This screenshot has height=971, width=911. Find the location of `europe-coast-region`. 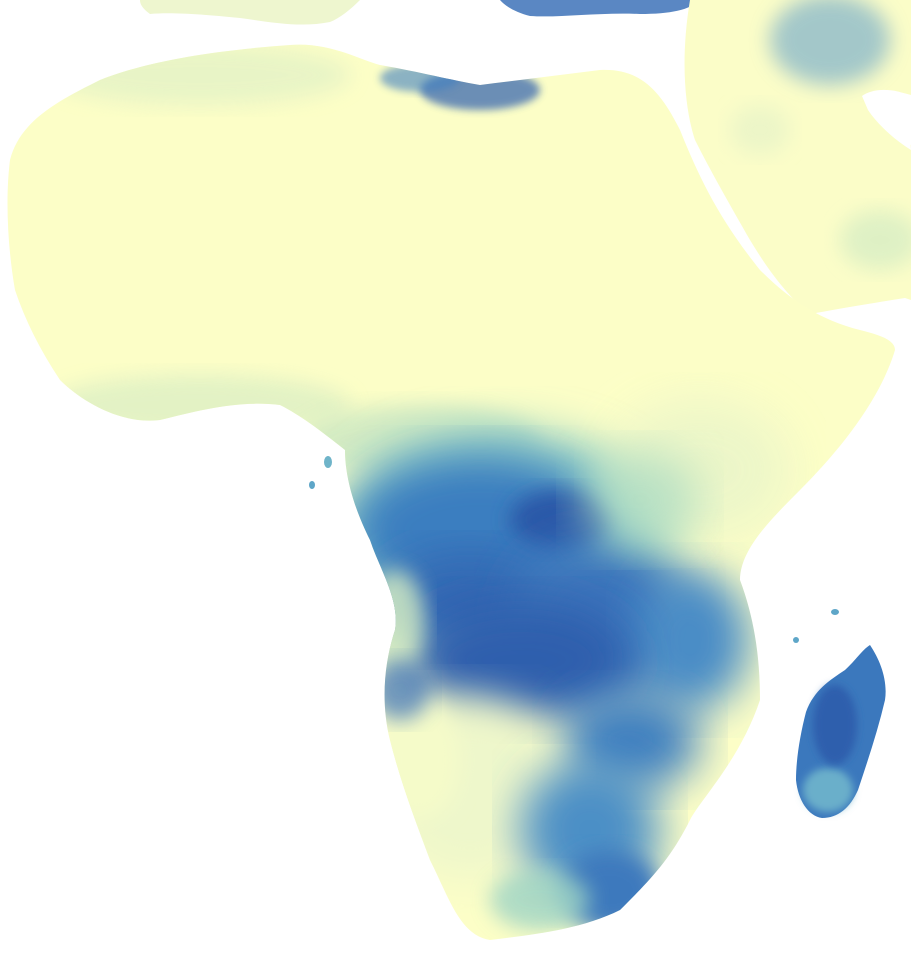

europe-coast-region is located at coordinates (450, 12).